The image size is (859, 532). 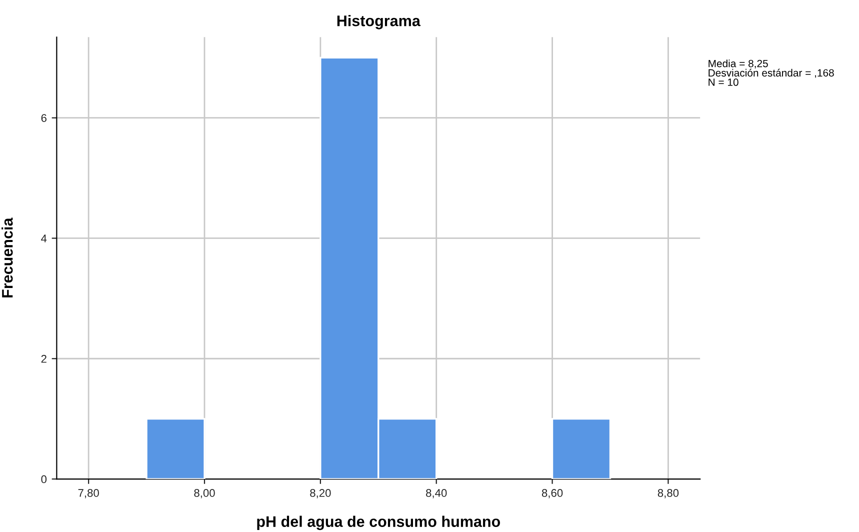 What do you see at coordinates (7, 258) in the screenshot?
I see `y-axis-title: Frecuencia` at bounding box center [7, 258].